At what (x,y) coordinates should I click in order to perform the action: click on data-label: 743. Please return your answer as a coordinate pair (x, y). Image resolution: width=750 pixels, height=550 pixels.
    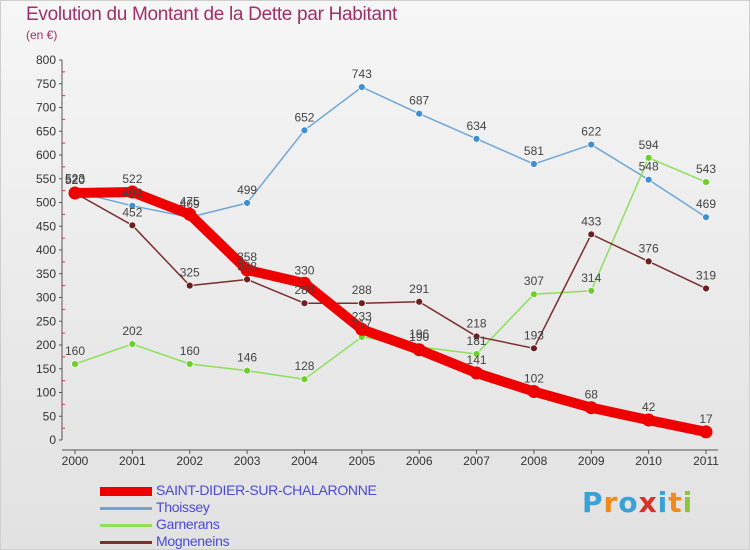
    Looking at the image, I should click on (362, 74).